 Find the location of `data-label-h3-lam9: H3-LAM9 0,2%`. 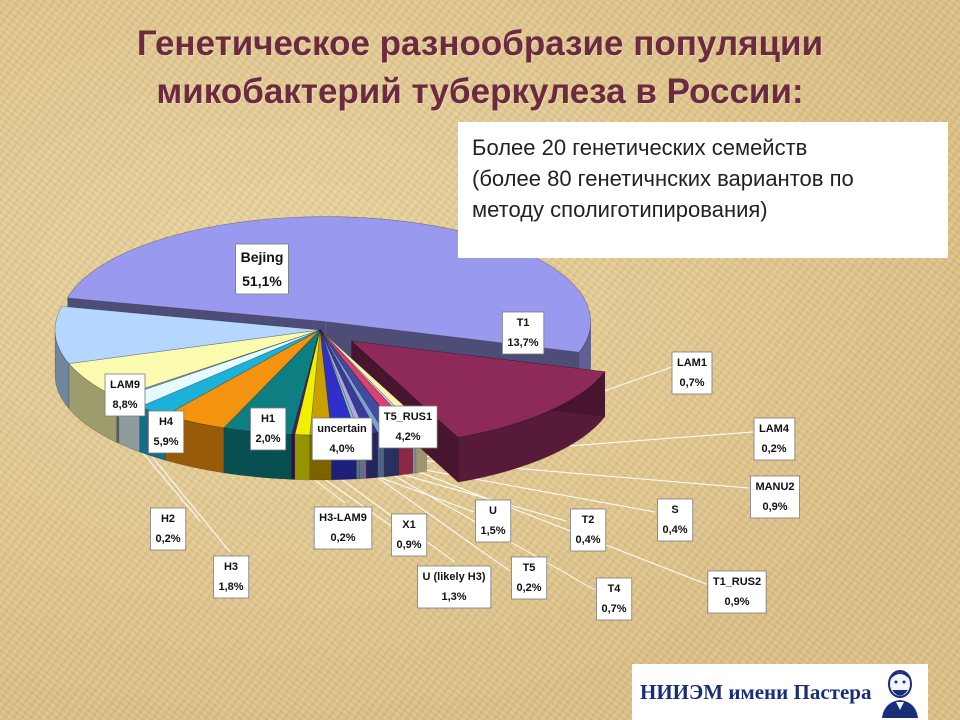

data-label-h3-lam9: H3-LAM9 0,2% is located at coordinates (343, 528).